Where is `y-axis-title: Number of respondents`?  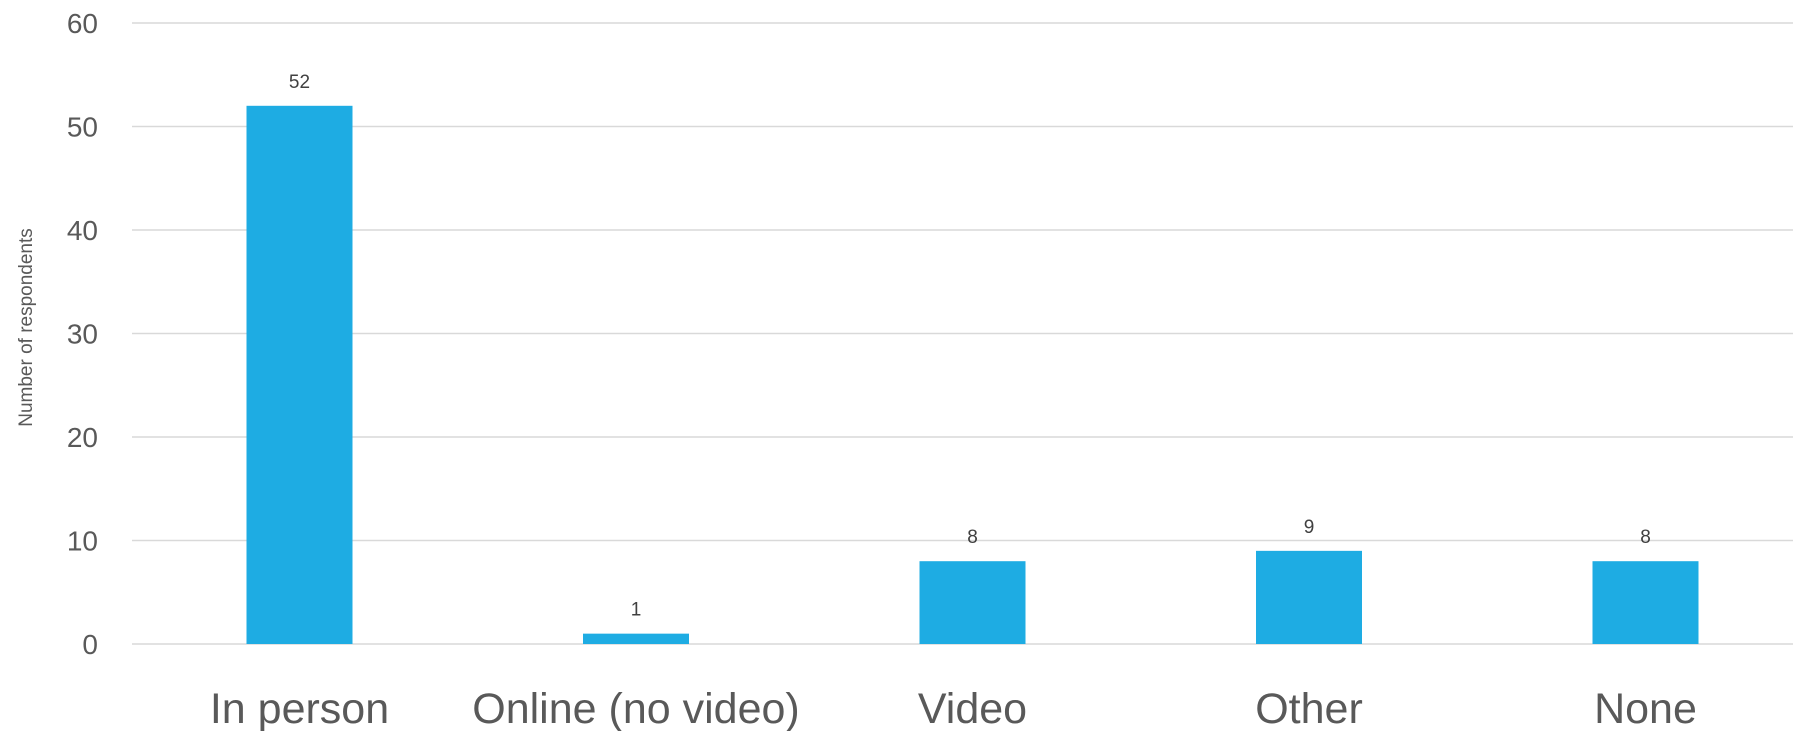
y-axis-title: Number of respondents is located at coordinates (26, 327).